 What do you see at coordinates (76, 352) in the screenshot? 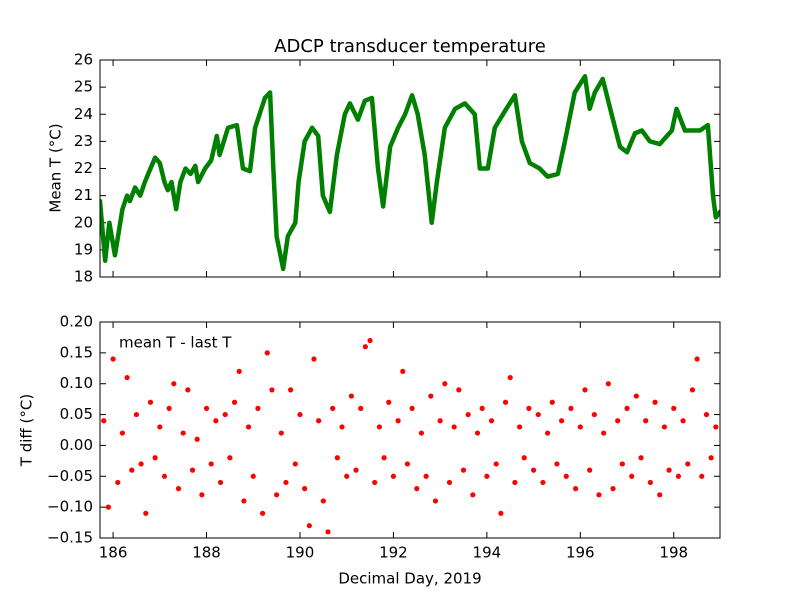
I see `y-tick-label: 0.15` at bounding box center [76, 352].